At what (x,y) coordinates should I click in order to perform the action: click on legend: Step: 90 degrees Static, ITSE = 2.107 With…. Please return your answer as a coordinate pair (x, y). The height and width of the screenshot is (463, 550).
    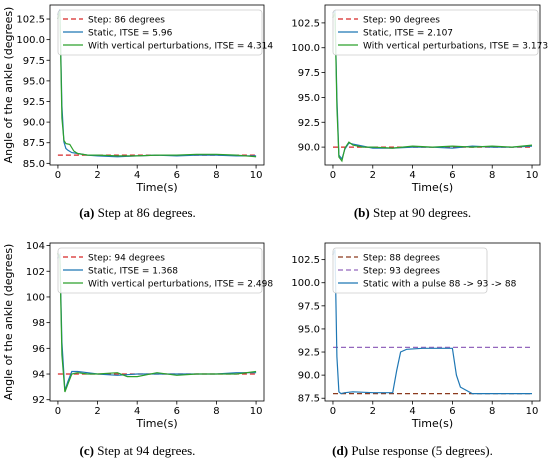
    Looking at the image, I should click on (440, 32).